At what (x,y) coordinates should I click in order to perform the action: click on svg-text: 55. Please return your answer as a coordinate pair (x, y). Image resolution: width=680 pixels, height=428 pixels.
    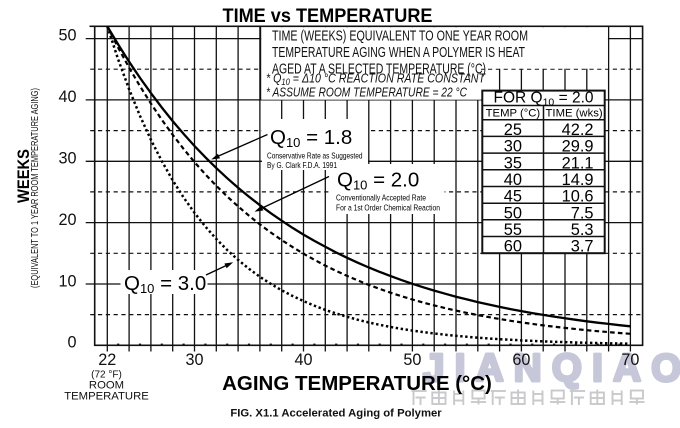
    Looking at the image, I should click on (513, 230).